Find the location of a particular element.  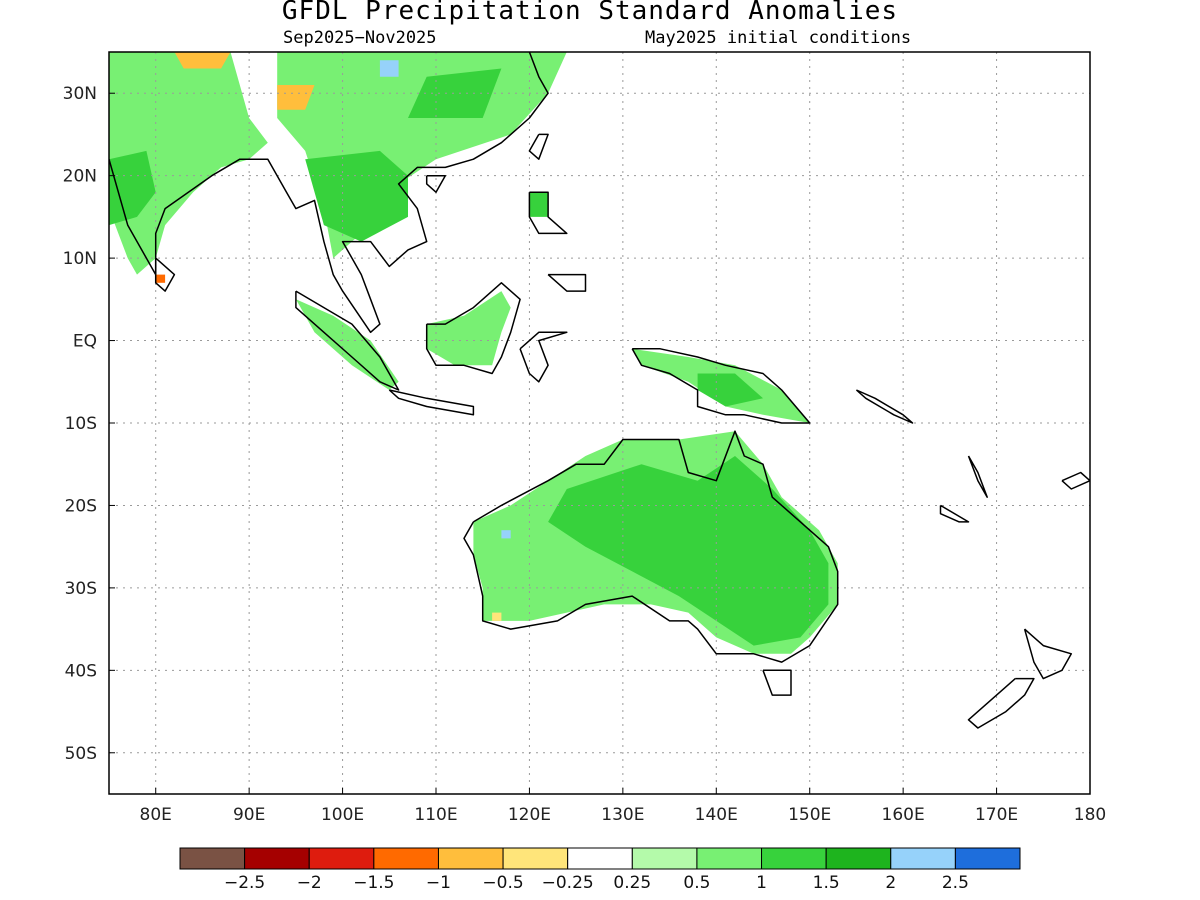

vanuatu-coastline is located at coordinates (977, 476).